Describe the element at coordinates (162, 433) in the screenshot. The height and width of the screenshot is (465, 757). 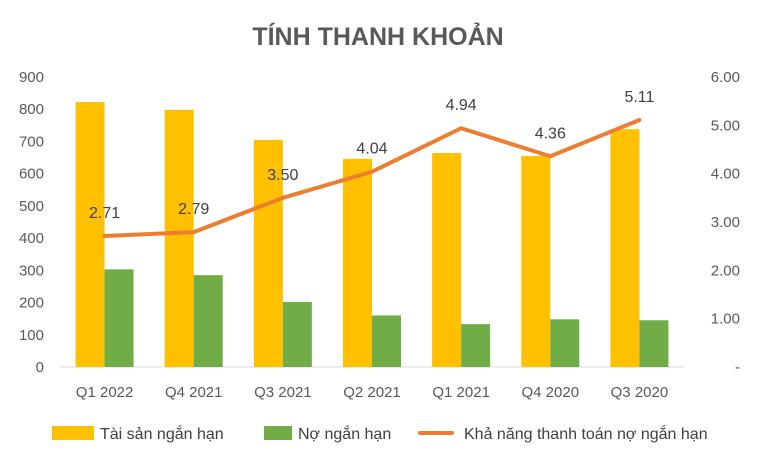
I see `legend-label: Tài sản ngắn hạn` at that location.